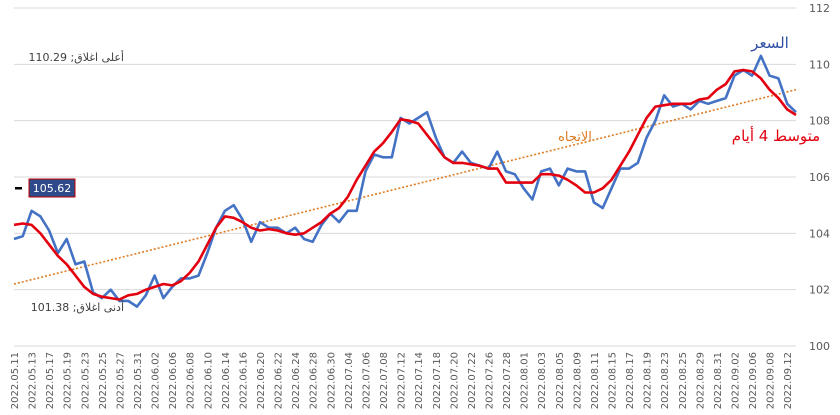  Describe the element at coordinates (156, 380) in the screenshot. I see `x-tick-label: 2022.06.02` at that location.